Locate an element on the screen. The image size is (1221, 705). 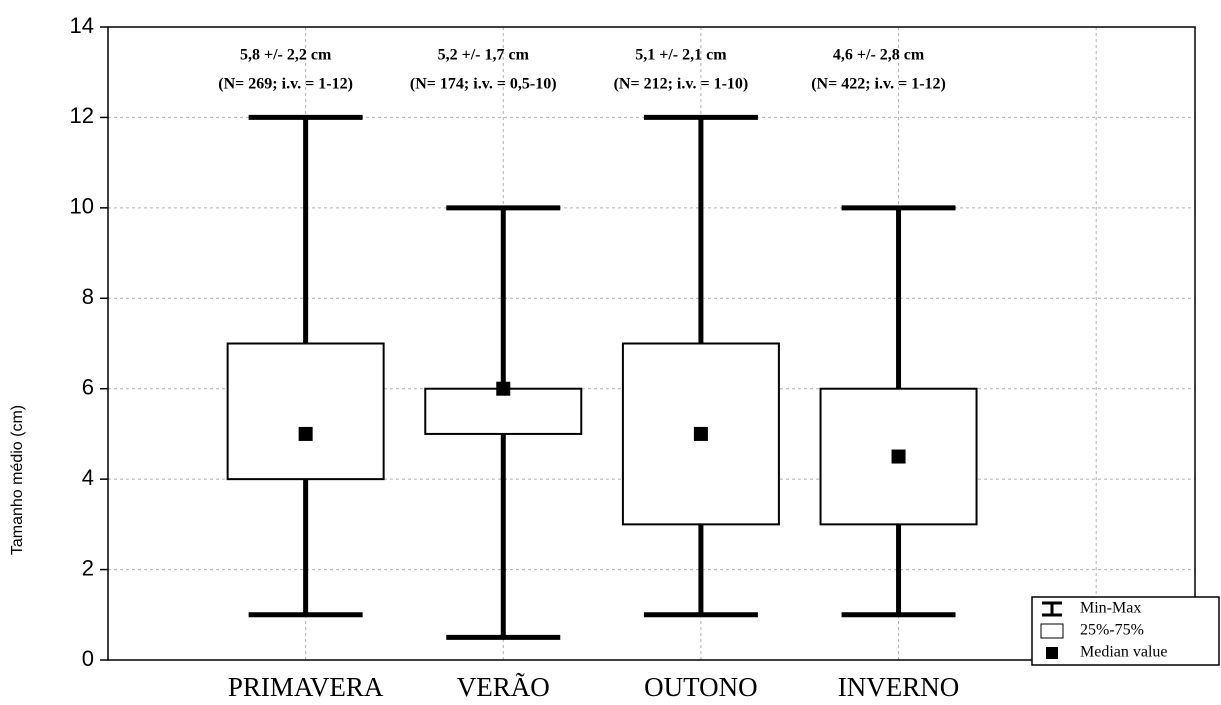
legend-label: Median value is located at coordinates (1124, 652).